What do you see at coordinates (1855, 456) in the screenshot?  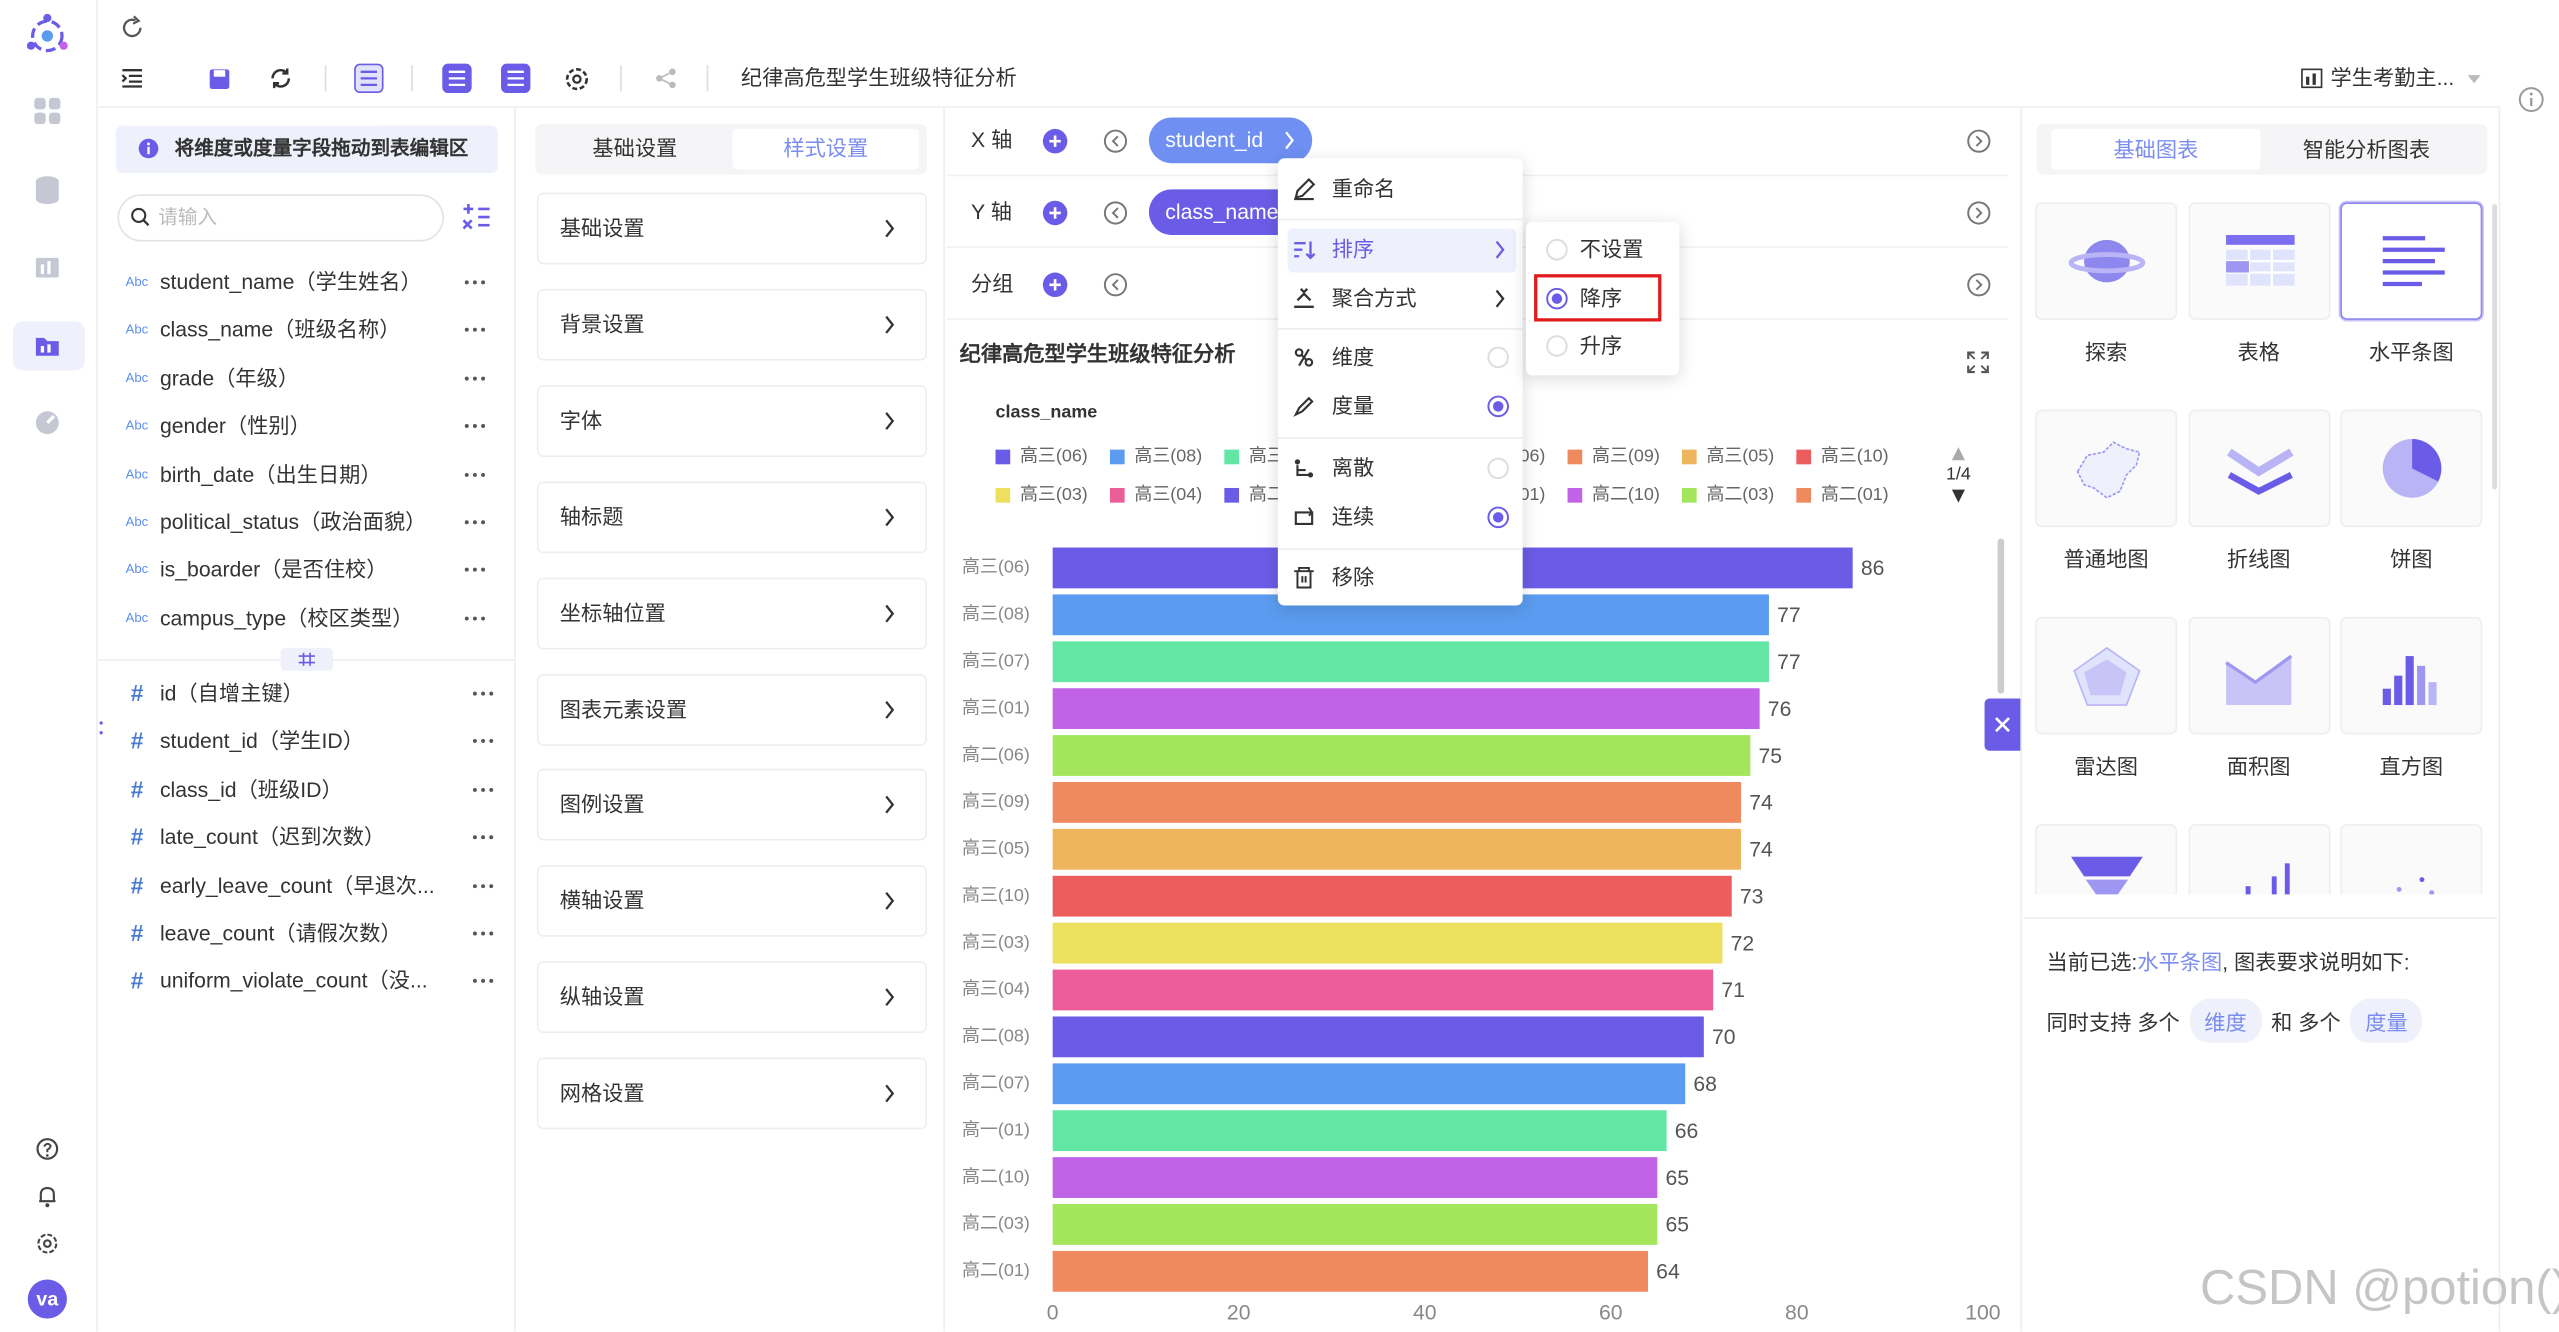 I see `legend-label: 高三(10)` at bounding box center [1855, 456].